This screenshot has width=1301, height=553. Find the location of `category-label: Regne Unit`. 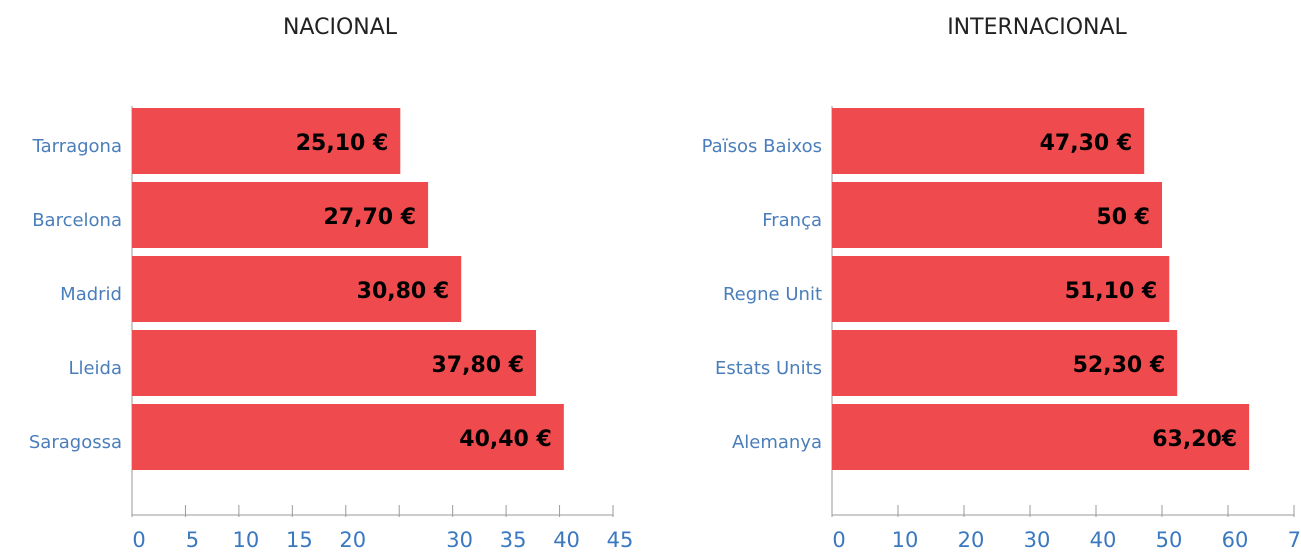

category-label: Regne Unit is located at coordinates (772, 294).